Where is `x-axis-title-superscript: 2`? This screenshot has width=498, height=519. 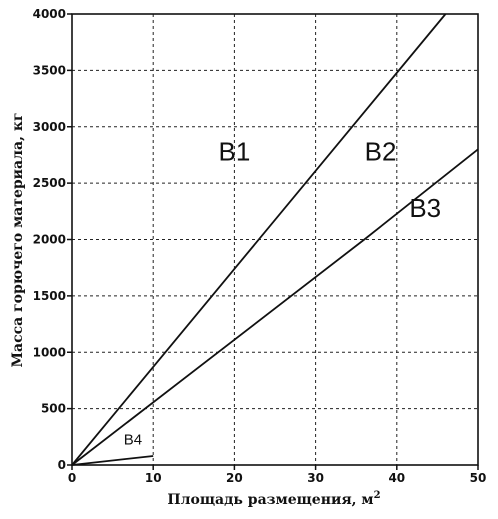
x-axis-title-superscript: 2 is located at coordinates (377, 495).